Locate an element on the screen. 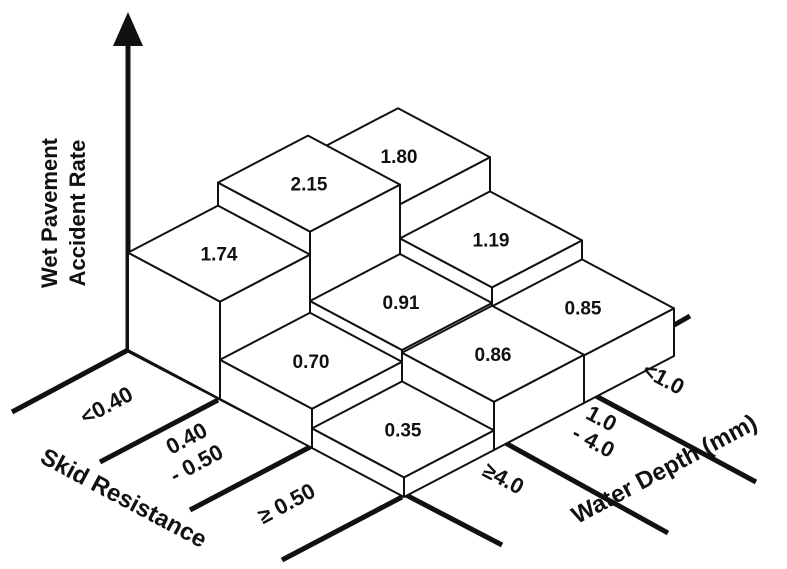  bar-2-0-top-face is located at coordinates (403, 429).